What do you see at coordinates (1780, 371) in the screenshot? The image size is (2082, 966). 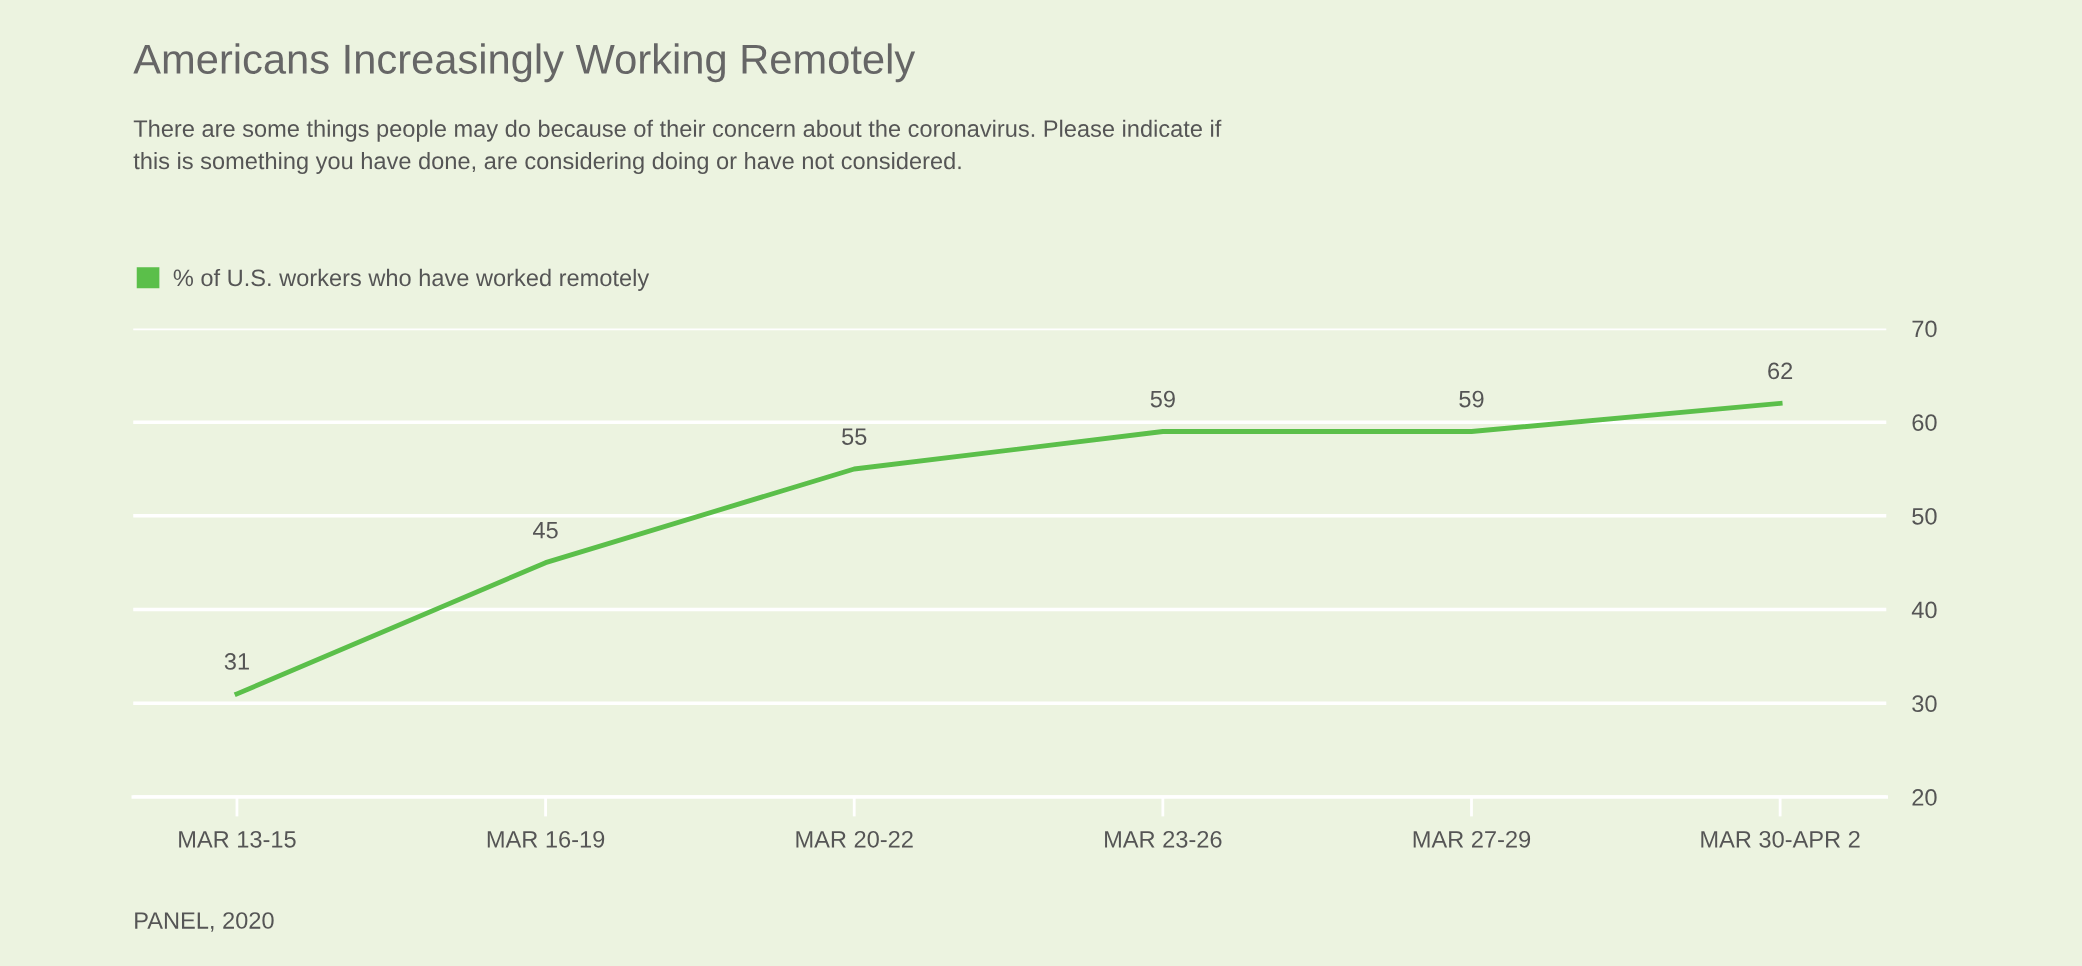 I see `data-label: 62` at bounding box center [1780, 371].